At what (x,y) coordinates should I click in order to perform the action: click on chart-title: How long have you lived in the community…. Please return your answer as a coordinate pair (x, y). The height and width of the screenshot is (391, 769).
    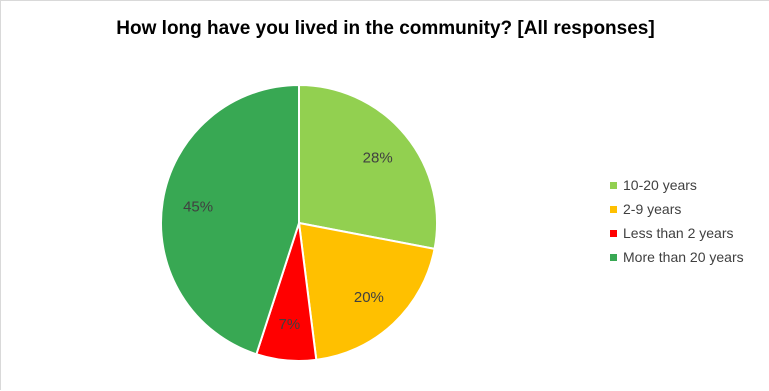
    Looking at the image, I should click on (385, 28).